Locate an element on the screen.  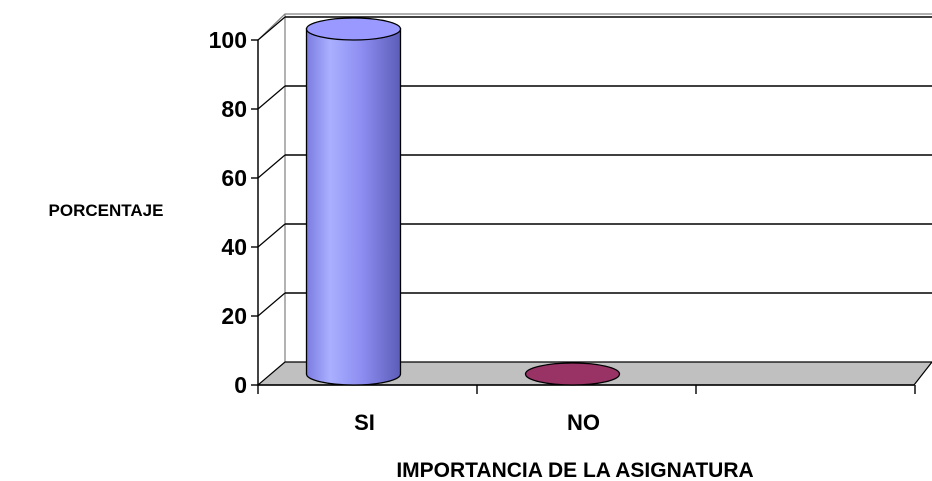
y-tick-label: 0 is located at coordinates (240, 385).